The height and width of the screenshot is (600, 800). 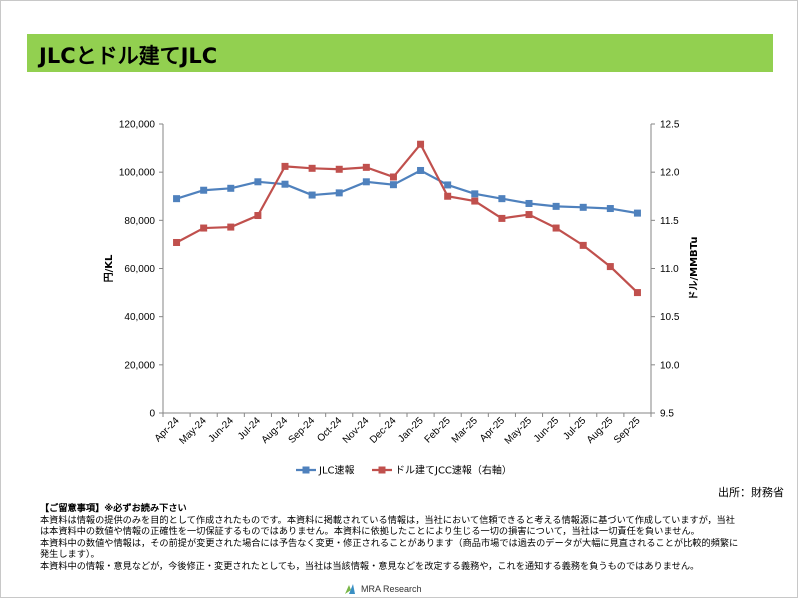 What do you see at coordinates (465, 430) in the screenshot?
I see `x-tick-label: Mar-25` at bounding box center [465, 430].